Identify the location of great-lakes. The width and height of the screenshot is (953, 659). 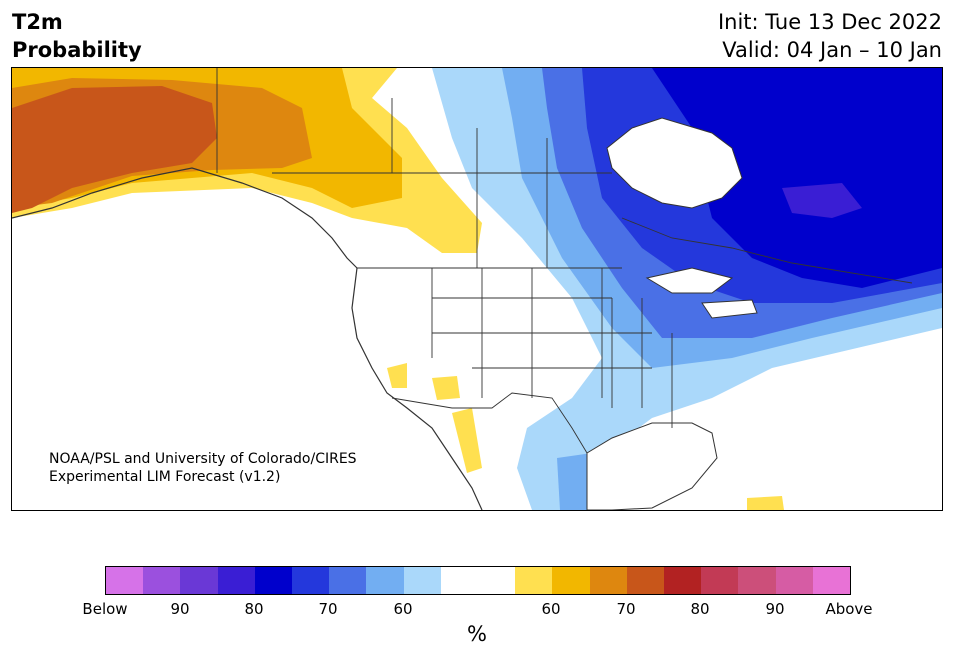
(701, 293).